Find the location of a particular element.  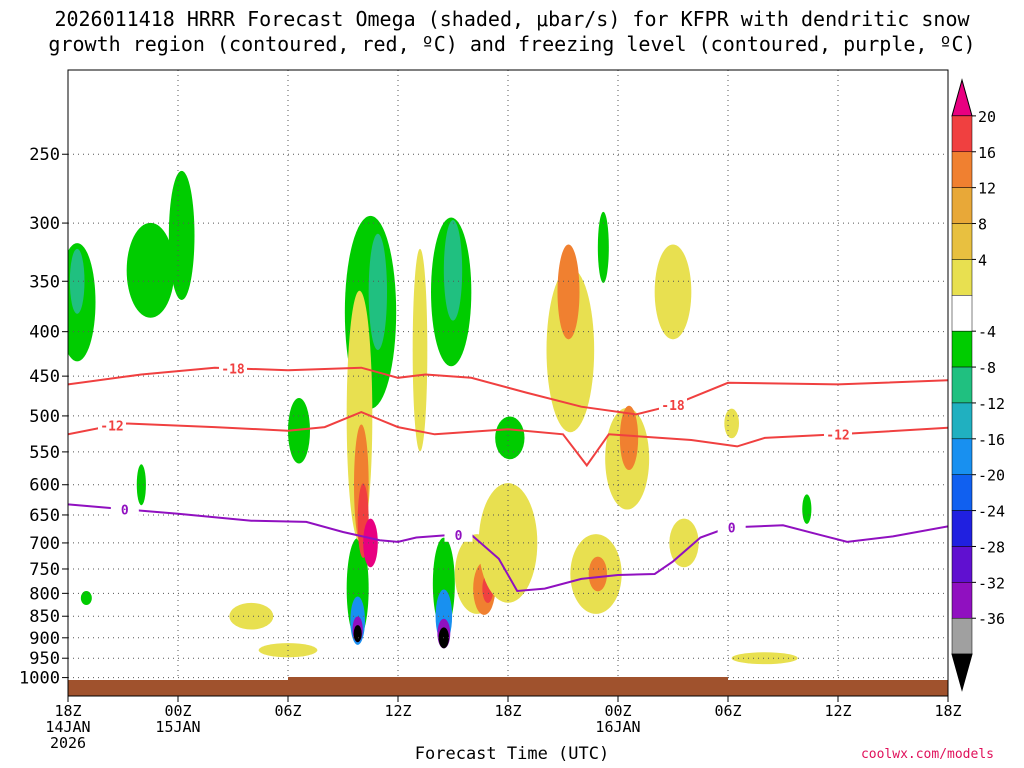

y-tick-label: 850 is located at coordinates (44, 617).